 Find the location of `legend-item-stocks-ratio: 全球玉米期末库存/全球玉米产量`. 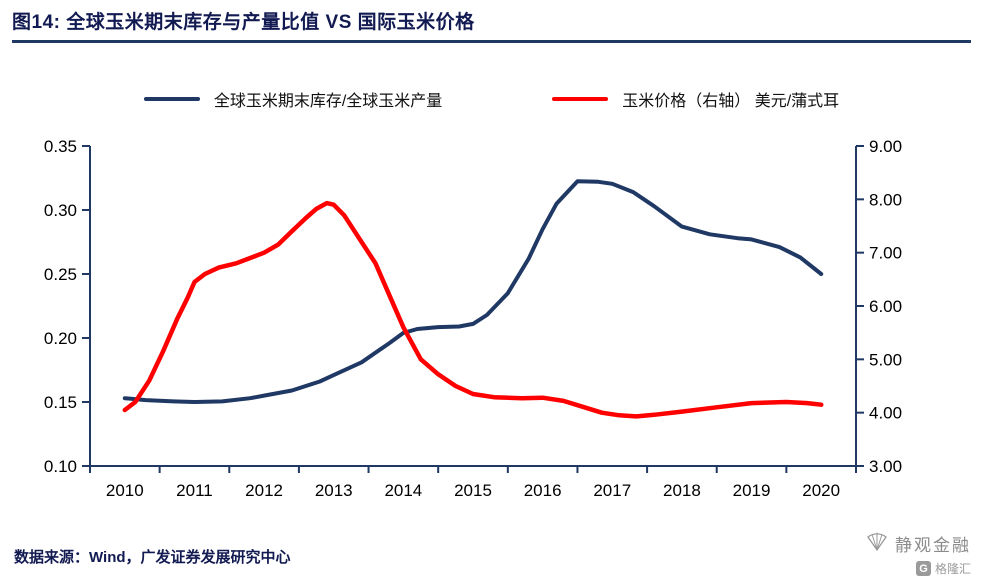

legend-item-stocks-ratio: 全球玉米期末库存/全球玉米产量 is located at coordinates (293, 99).